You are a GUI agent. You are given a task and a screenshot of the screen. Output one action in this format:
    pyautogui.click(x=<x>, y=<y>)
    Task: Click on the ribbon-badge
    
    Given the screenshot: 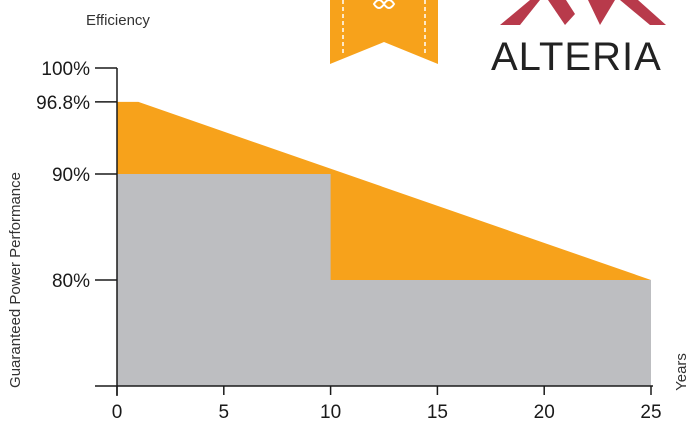 What is the action you would take?
    pyautogui.click(x=384, y=32)
    